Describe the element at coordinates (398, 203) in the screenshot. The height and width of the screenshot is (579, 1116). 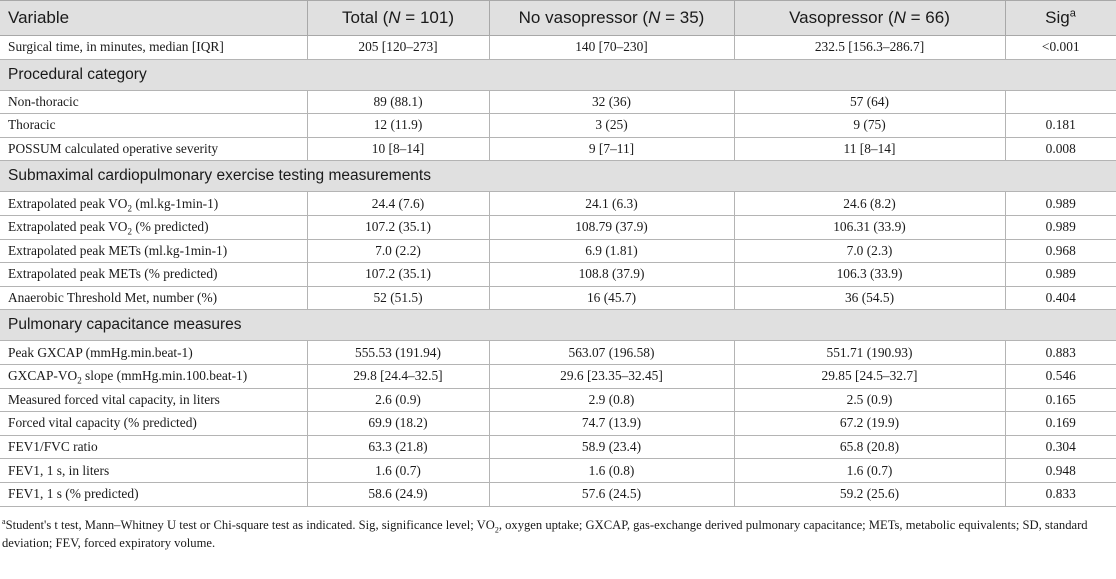
I see `cell-total: 24.4 (7.6)` at that location.